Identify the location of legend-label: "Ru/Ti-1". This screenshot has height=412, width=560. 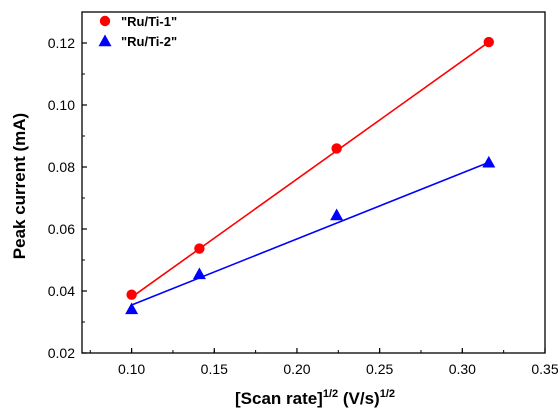
(149, 21).